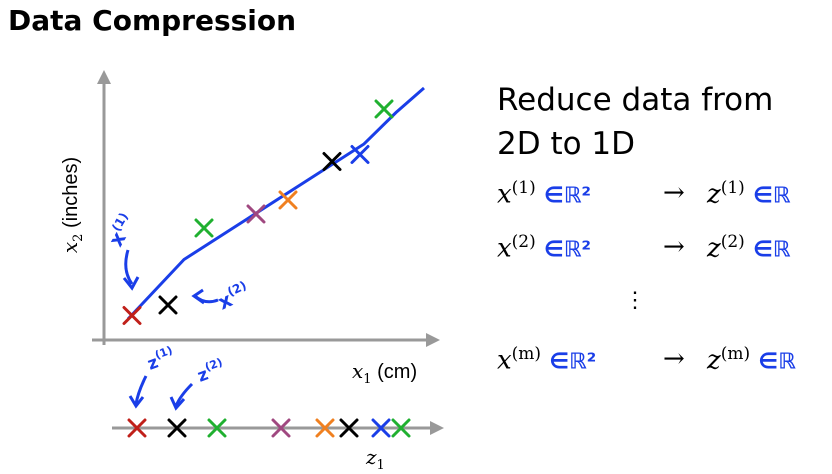 This screenshot has height=474, width=832. Describe the element at coordinates (234, 296) in the screenshot. I see `svg-text: x(2)` at that location.